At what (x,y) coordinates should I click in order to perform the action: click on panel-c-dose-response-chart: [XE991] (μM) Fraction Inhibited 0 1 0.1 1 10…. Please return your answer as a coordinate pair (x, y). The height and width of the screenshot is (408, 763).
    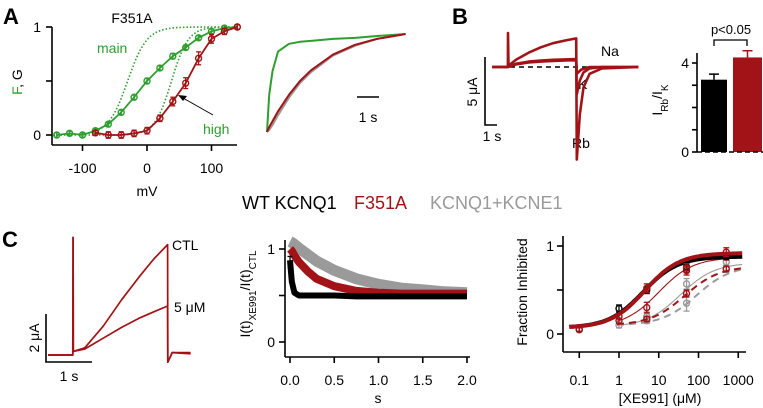
    Looking at the image, I should click on (634, 321).